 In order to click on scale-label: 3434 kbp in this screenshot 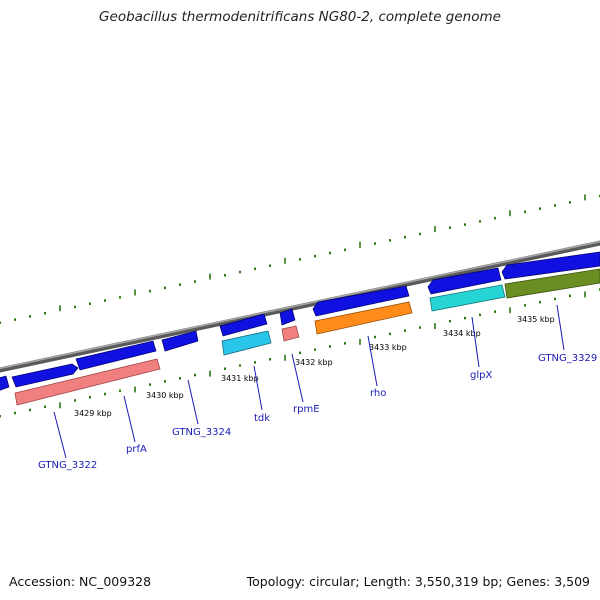, I will do `click(462, 333)`.